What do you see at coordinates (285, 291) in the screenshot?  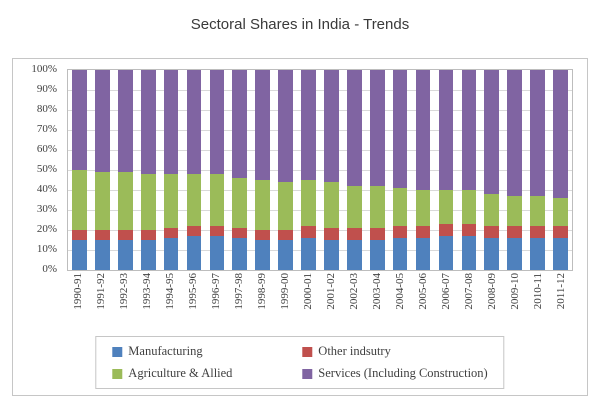 I see `x-tick-label: 1999-00` at bounding box center [285, 291].